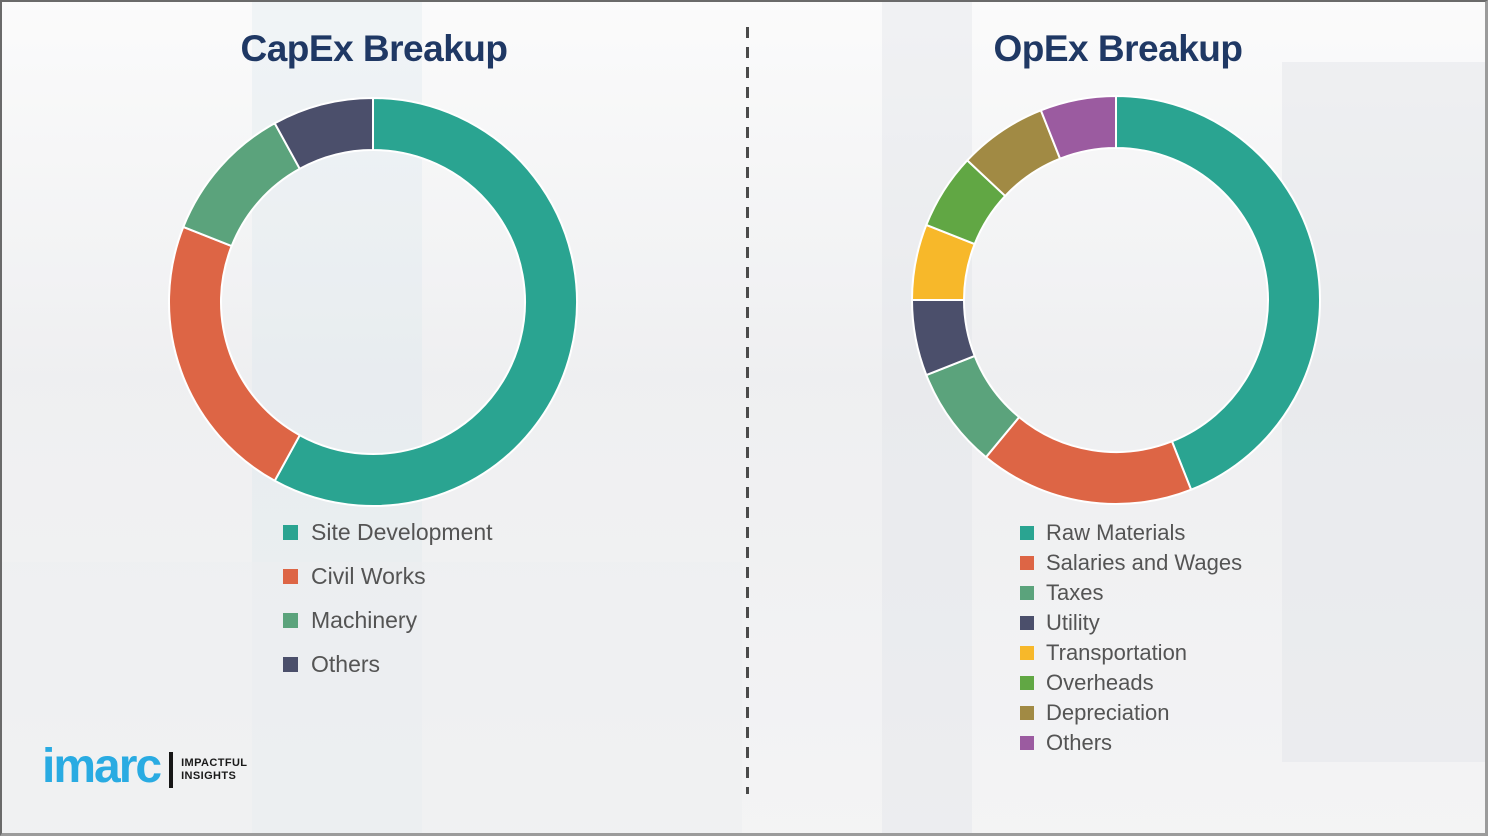  Describe the element at coordinates (102, 766) in the screenshot. I see `imarc-logo-wordmark: imarc` at that location.